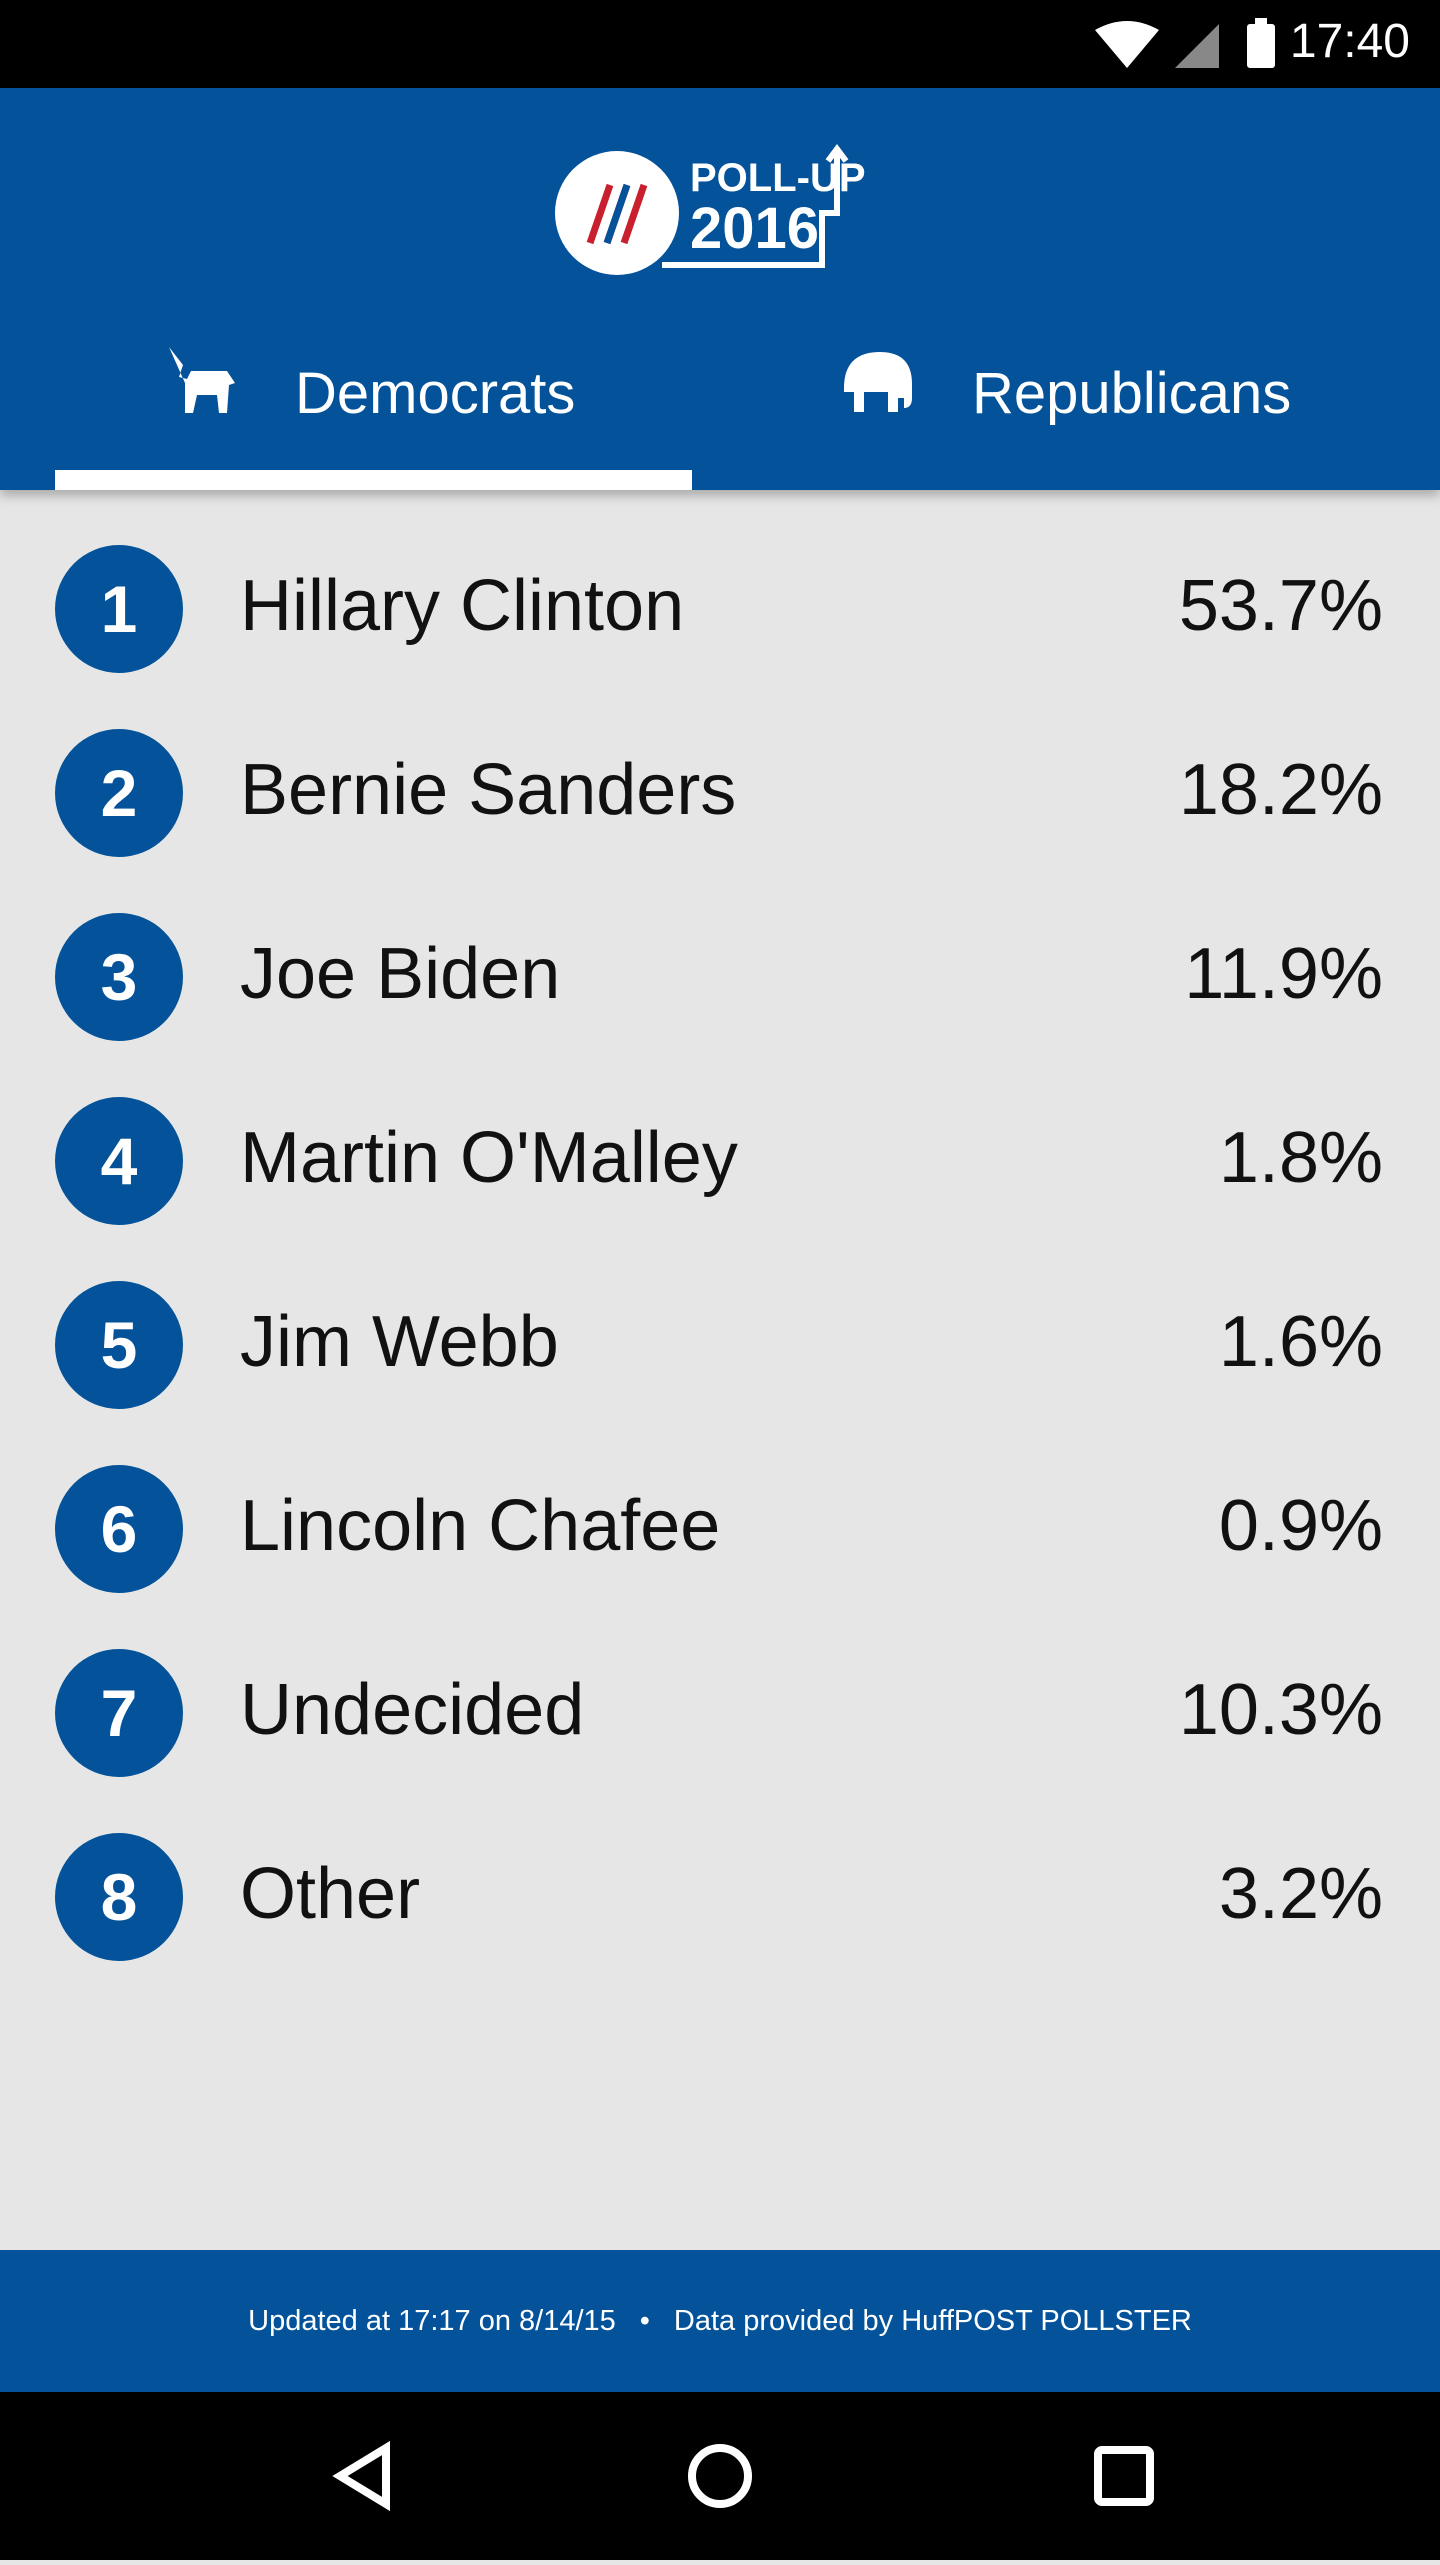 Image resolution: width=1440 pixels, height=2565 pixels. I want to click on list-row: 6 Lincoln Chafee 0.9%, so click(720, 1529).